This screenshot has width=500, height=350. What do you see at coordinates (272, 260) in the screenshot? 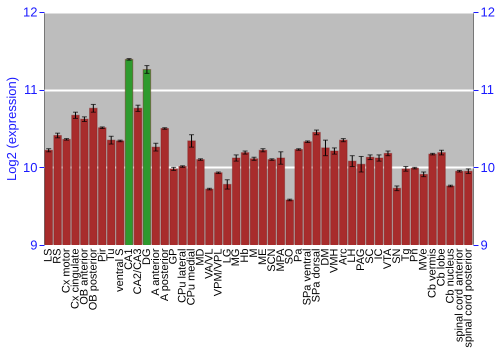
I see `x-tick-label: SCN` at bounding box center [272, 260].